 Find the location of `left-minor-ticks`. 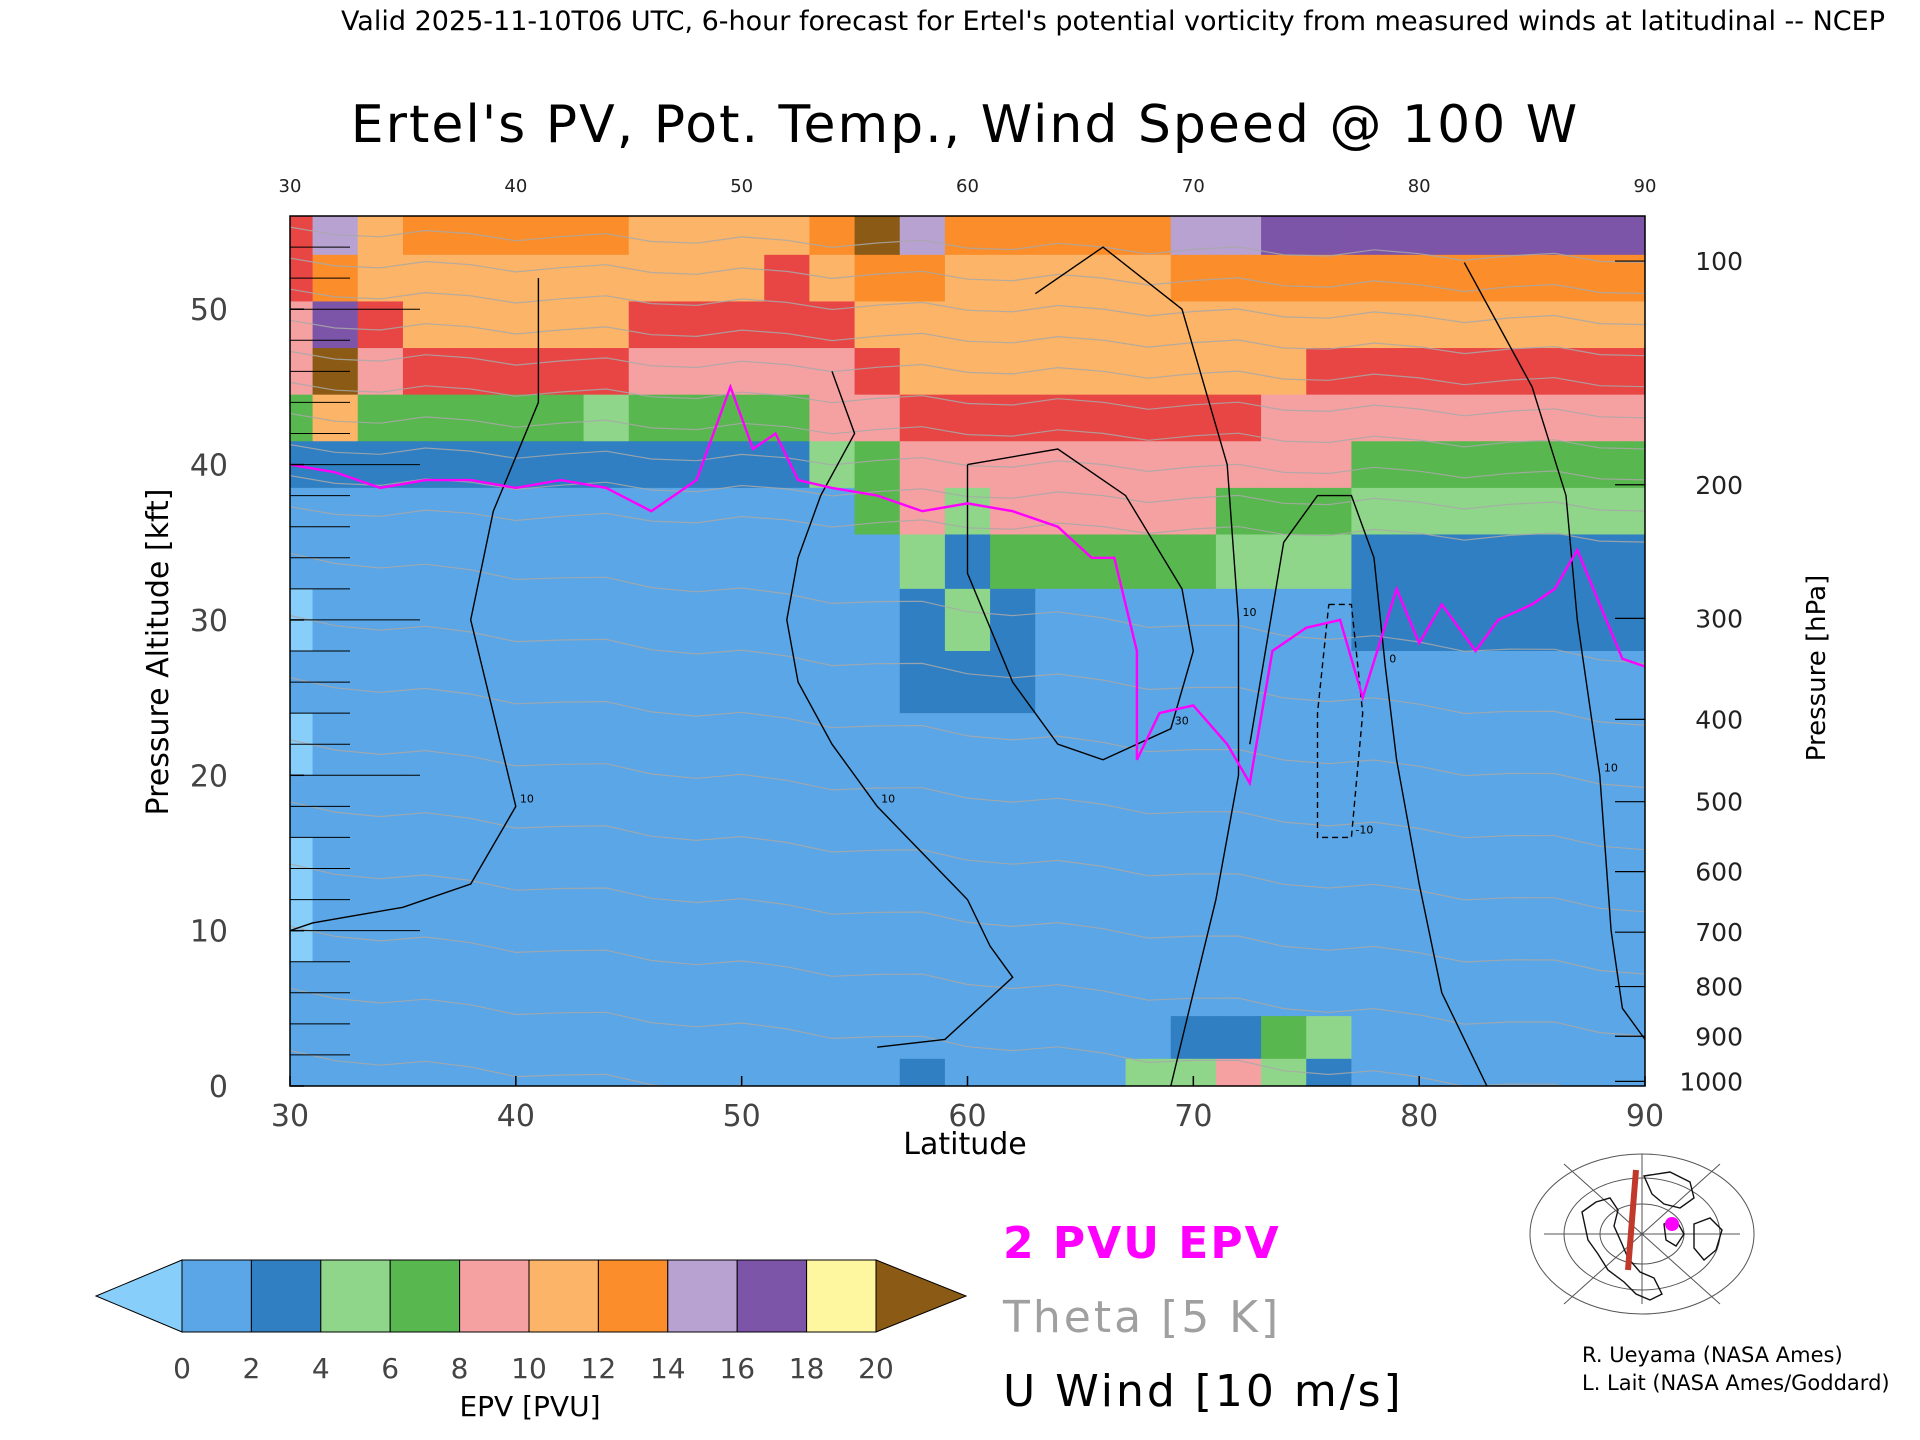

left-minor-ticks is located at coordinates (355, 651).